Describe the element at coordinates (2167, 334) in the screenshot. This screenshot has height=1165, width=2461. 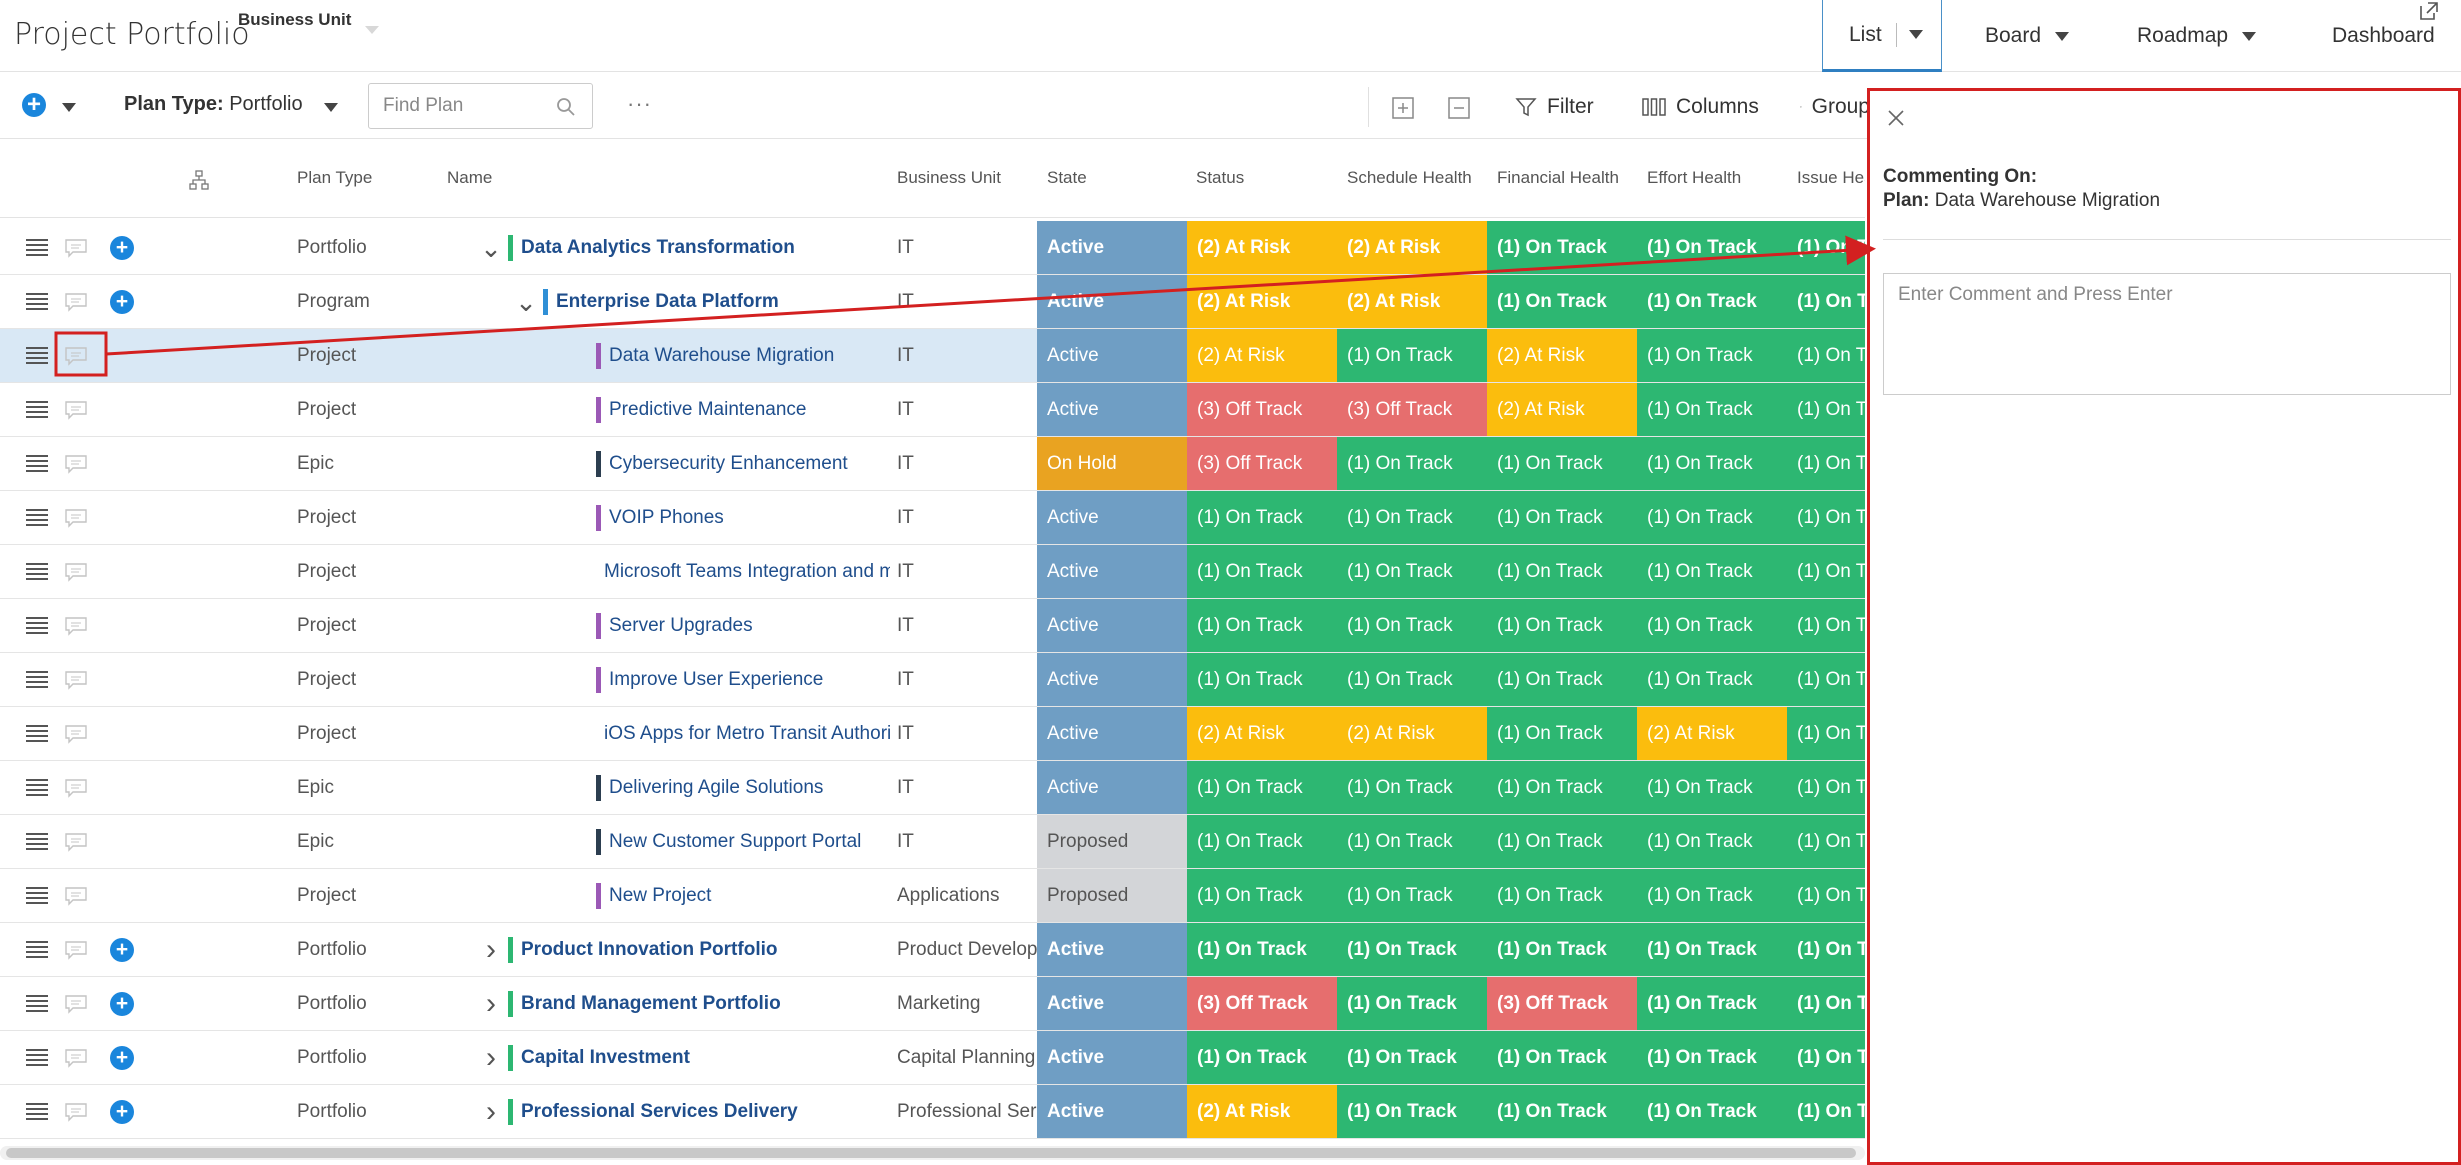
I see `comment-input` at that location.